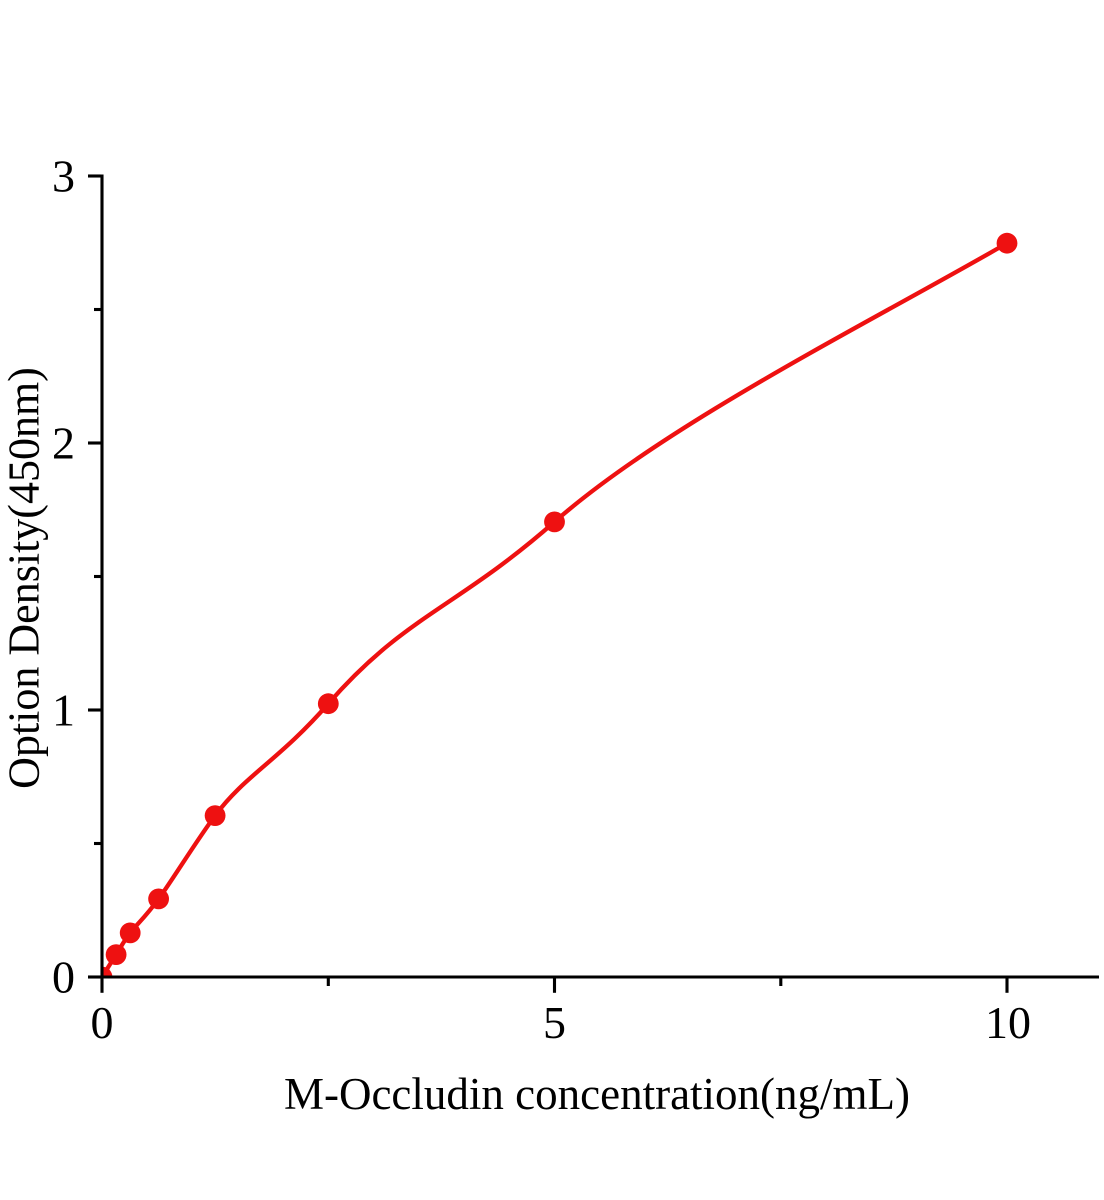 The image size is (1104, 1200). Describe the element at coordinates (63, 175) in the screenshot. I see `svg-text: 3` at that location.